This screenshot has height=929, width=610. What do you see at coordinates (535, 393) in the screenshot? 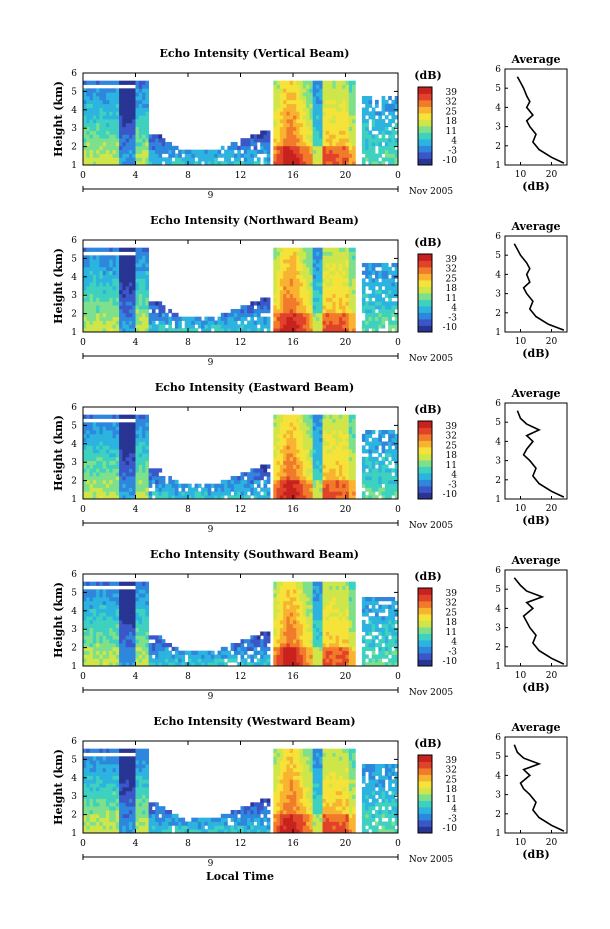
I see `average-title: Average` at bounding box center [535, 393].